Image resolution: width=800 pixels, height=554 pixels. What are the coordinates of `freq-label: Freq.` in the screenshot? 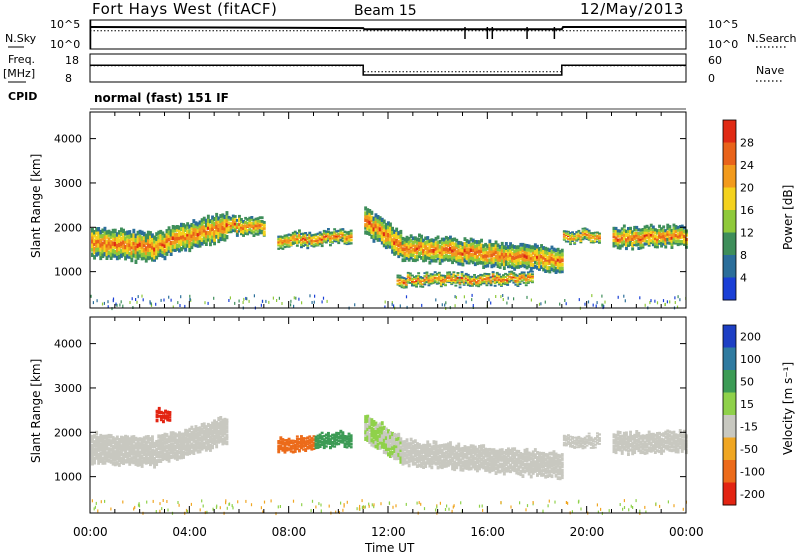 It's located at (21, 59).